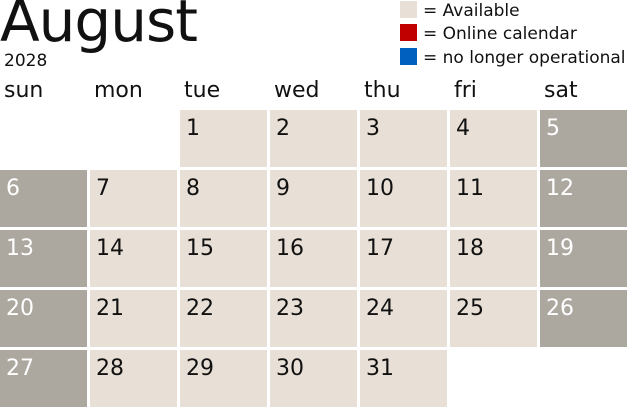 This screenshot has height=410, width=630. I want to click on day-cell: 16, so click(313, 258).